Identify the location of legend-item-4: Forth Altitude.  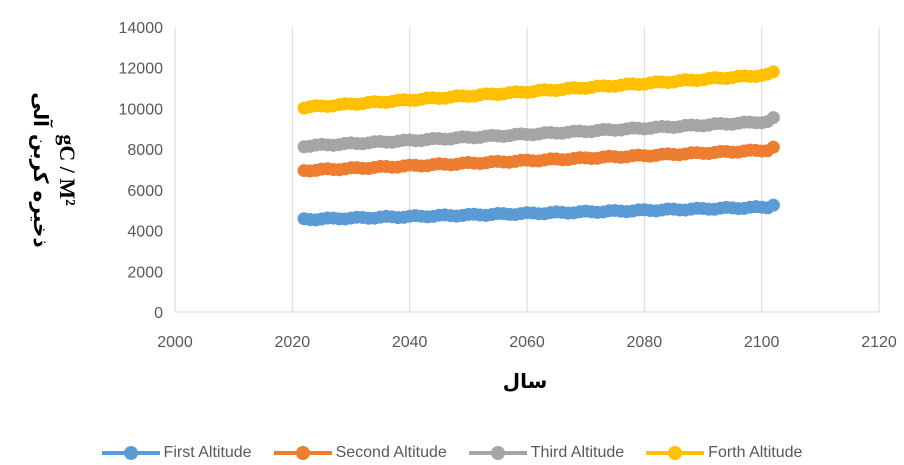
(724, 453).